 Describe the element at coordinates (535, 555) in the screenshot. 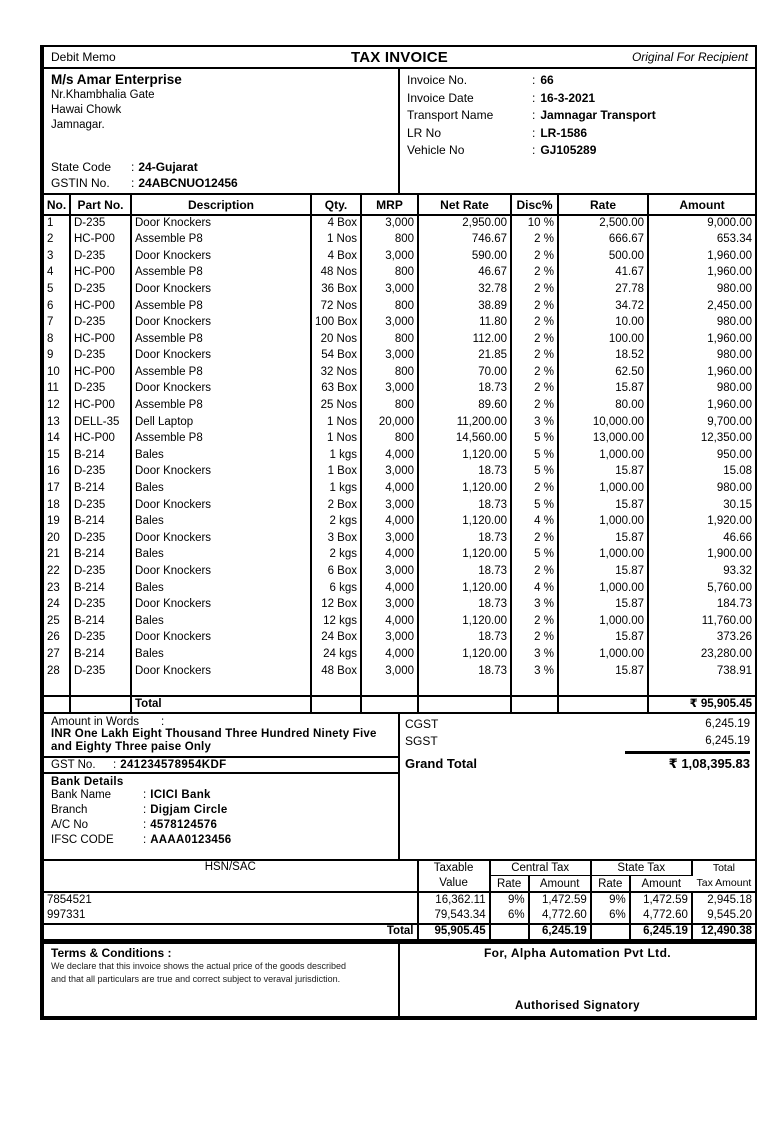

I see `item-disc: 5 %` at that location.